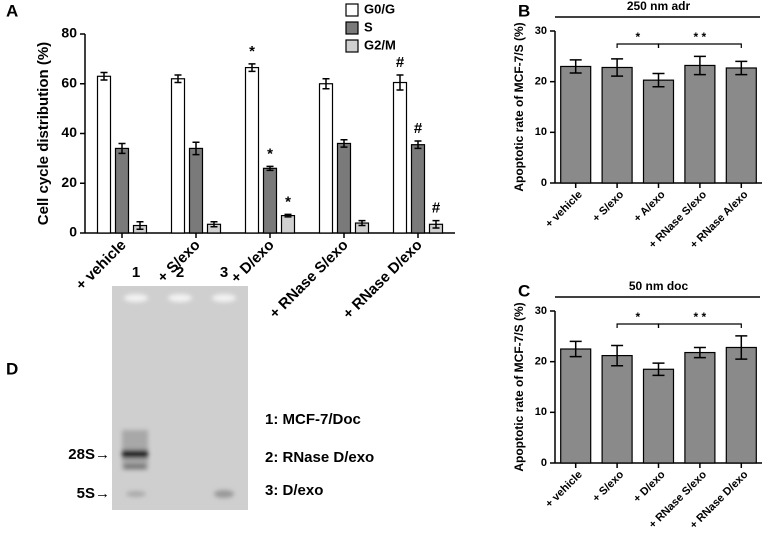  What do you see at coordinates (659, 6) in the screenshot?
I see `chart-title: 250 nm adr` at bounding box center [659, 6].